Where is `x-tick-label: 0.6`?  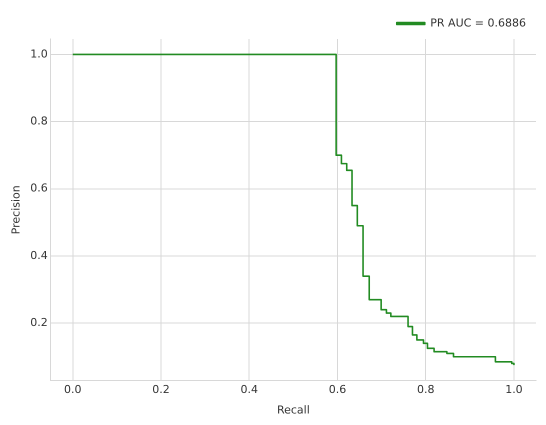 x-tick-label: 0.6 is located at coordinates (337, 389).